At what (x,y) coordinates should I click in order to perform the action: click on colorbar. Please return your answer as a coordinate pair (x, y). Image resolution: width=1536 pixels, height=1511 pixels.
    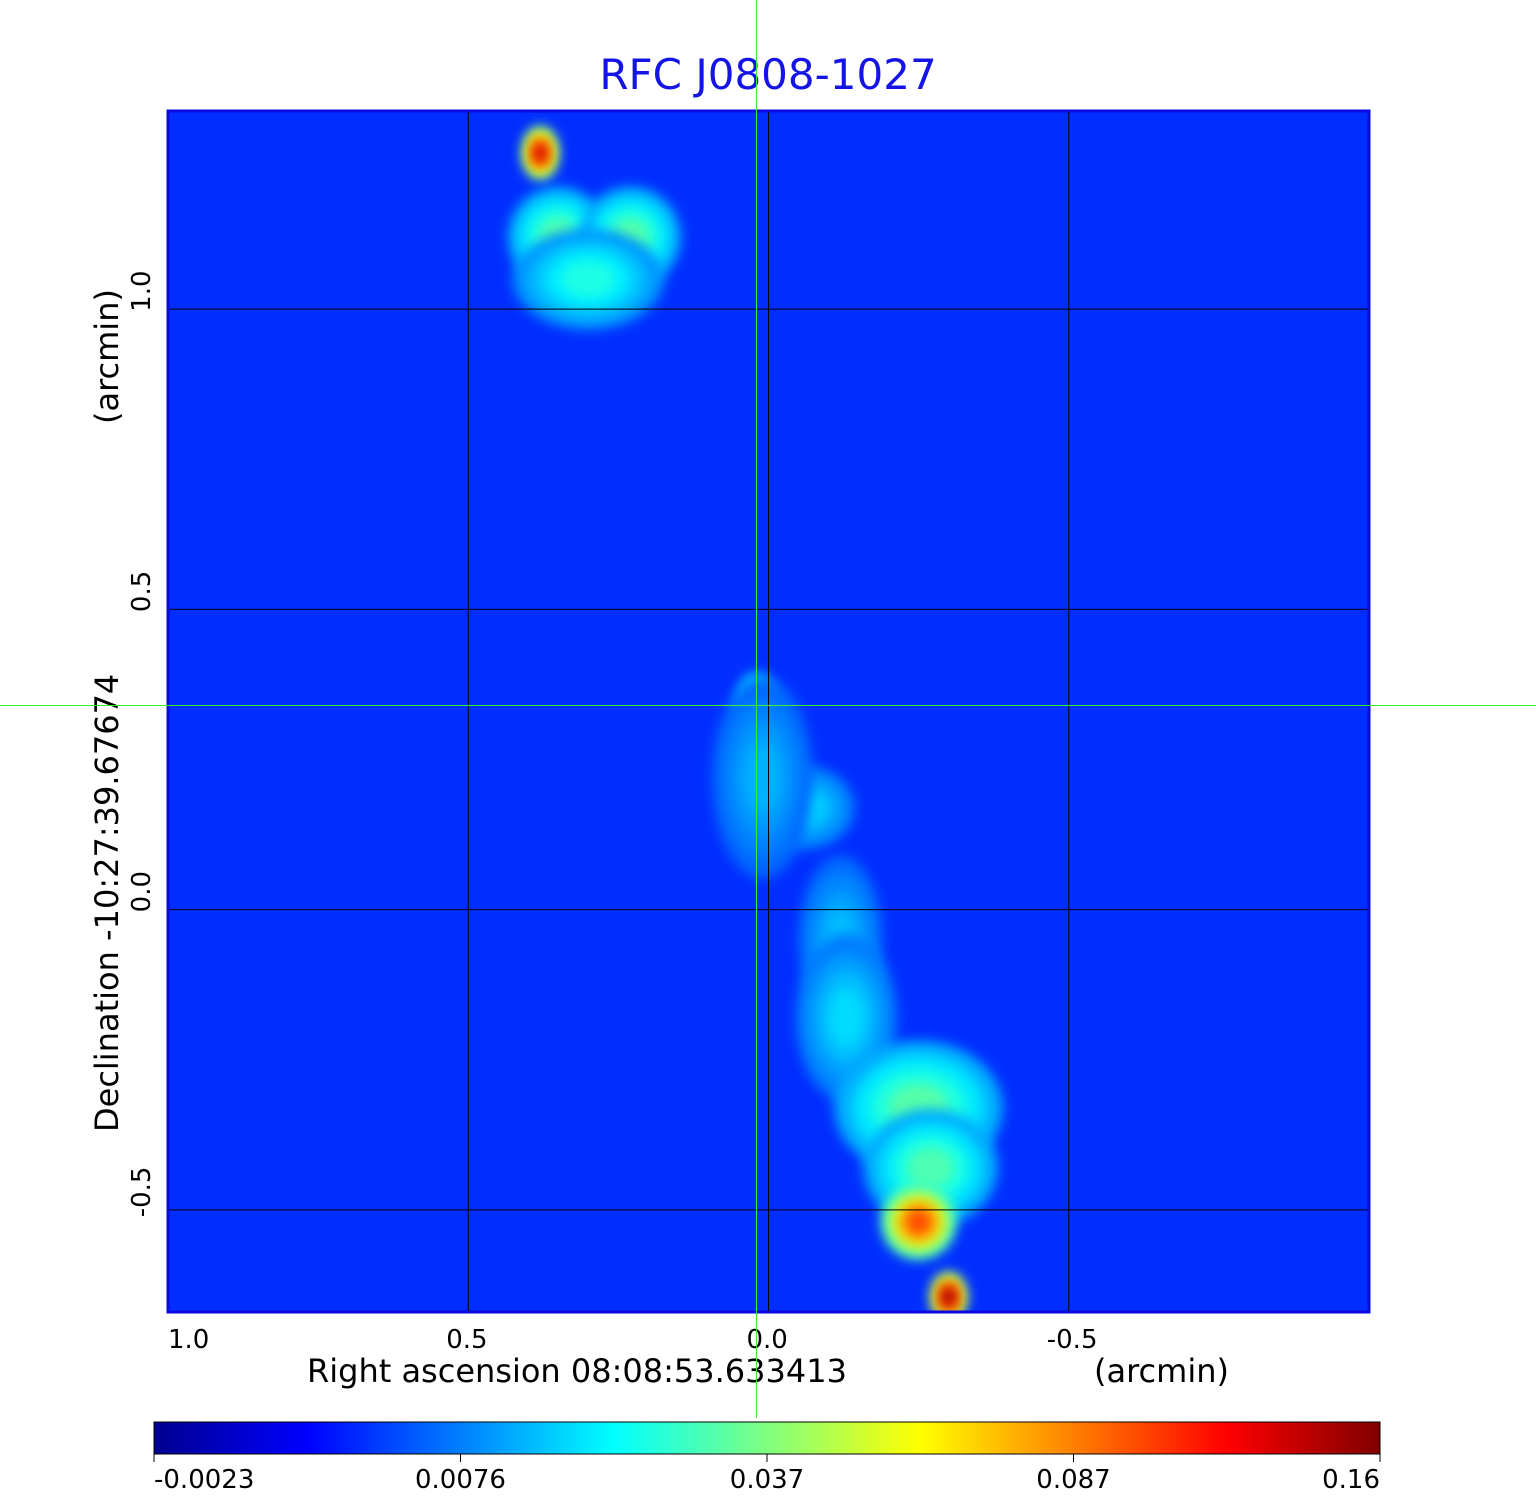
    Looking at the image, I should click on (767, 1438).